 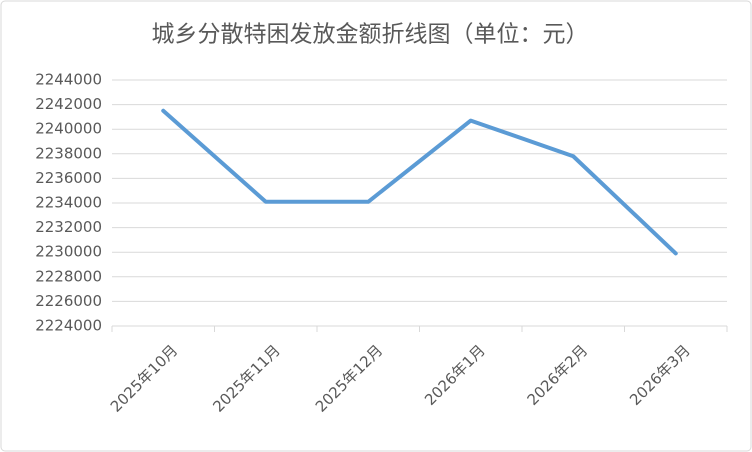 What do you see at coordinates (370, 35) in the screenshot?
I see `chart-title: 城乡分散特困发放金额折线图（单位：元）` at bounding box center [370, 35].